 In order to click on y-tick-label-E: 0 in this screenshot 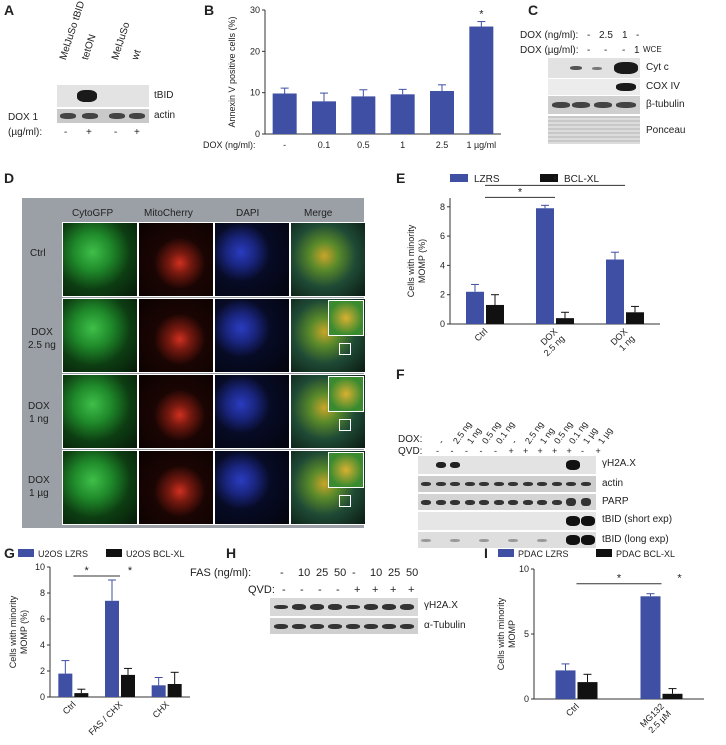, I will do `click(442, 324)`.